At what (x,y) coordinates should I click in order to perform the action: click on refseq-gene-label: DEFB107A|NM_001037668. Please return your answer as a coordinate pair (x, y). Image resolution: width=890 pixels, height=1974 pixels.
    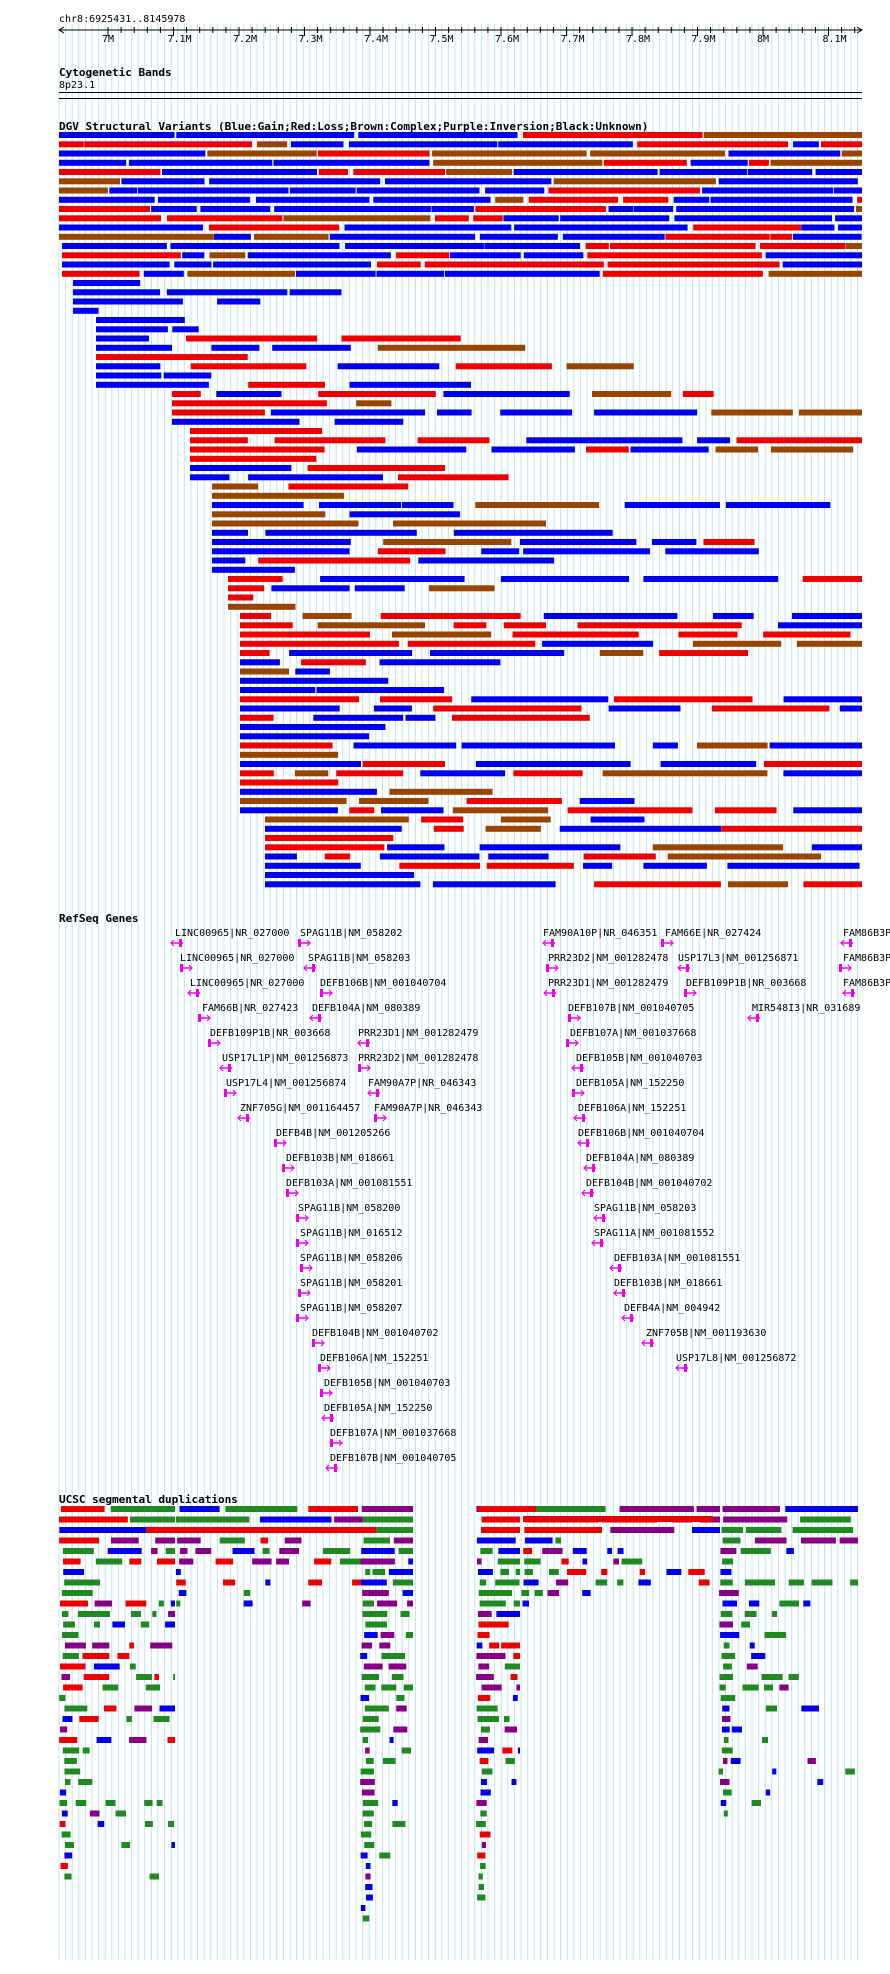
    Looking at the image, I should click on (633, 1033).